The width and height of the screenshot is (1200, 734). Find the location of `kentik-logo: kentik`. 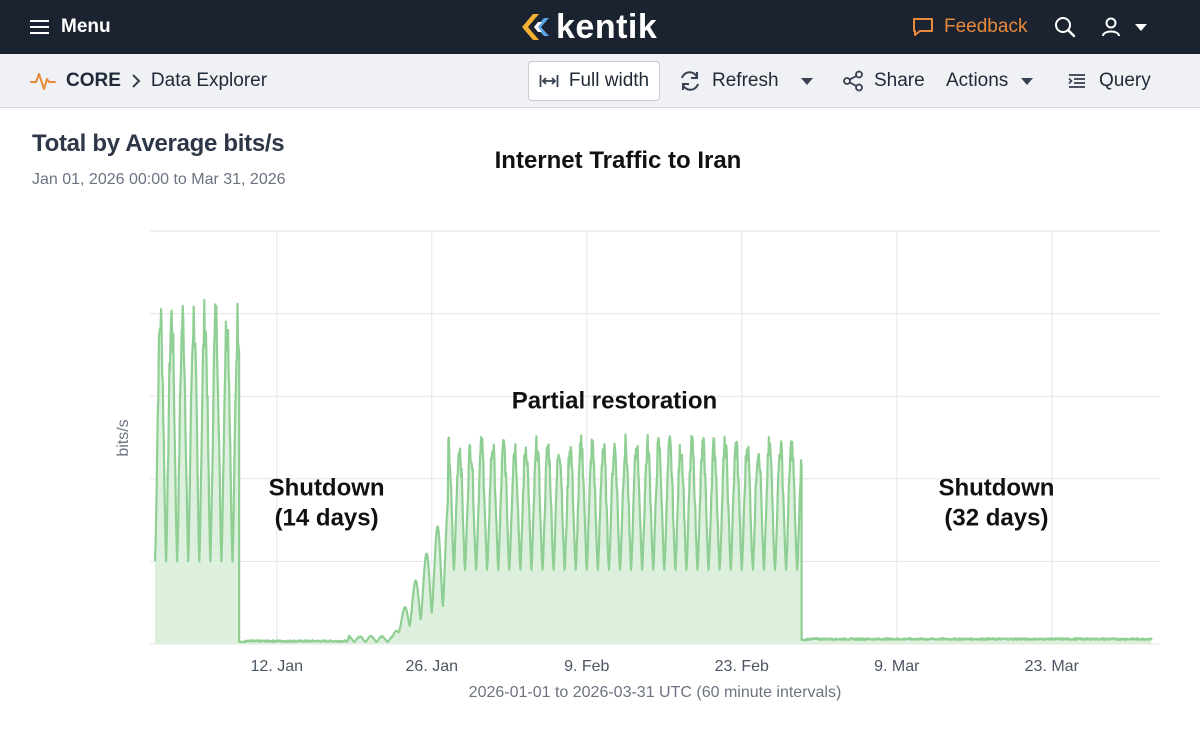

kentik-logo: kentik is located at coordinates (588, 27).